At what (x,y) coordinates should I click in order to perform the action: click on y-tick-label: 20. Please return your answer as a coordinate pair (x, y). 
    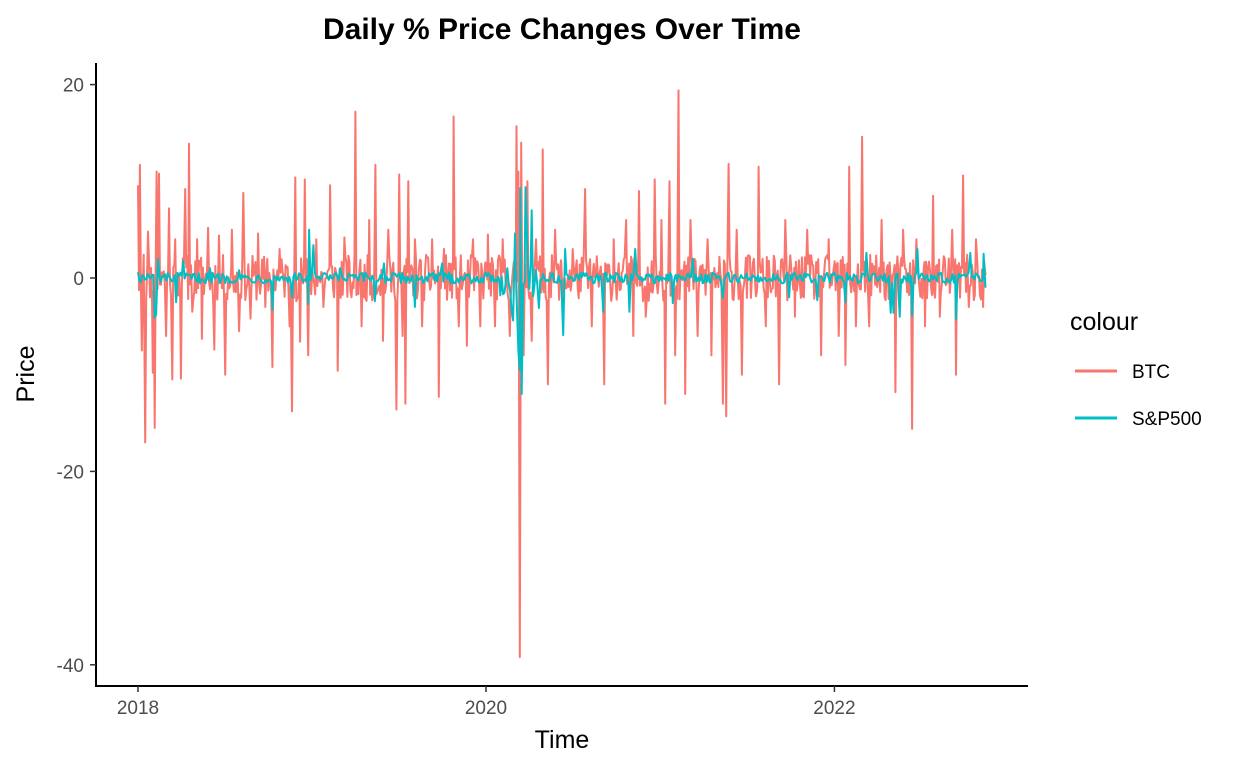
    Looking at the image, I should click on (73, 86).